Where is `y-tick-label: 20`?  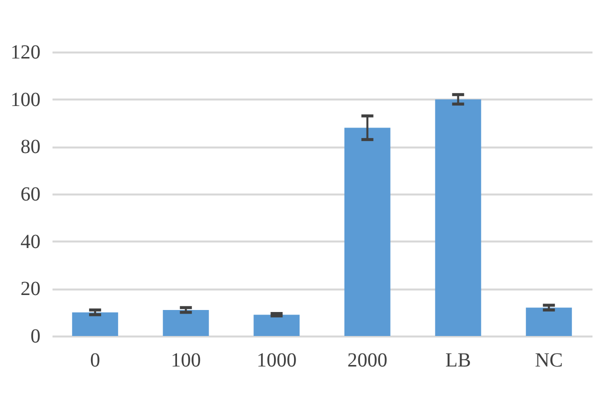
y-tick-label: 20 is located at coordinates (30, 289).